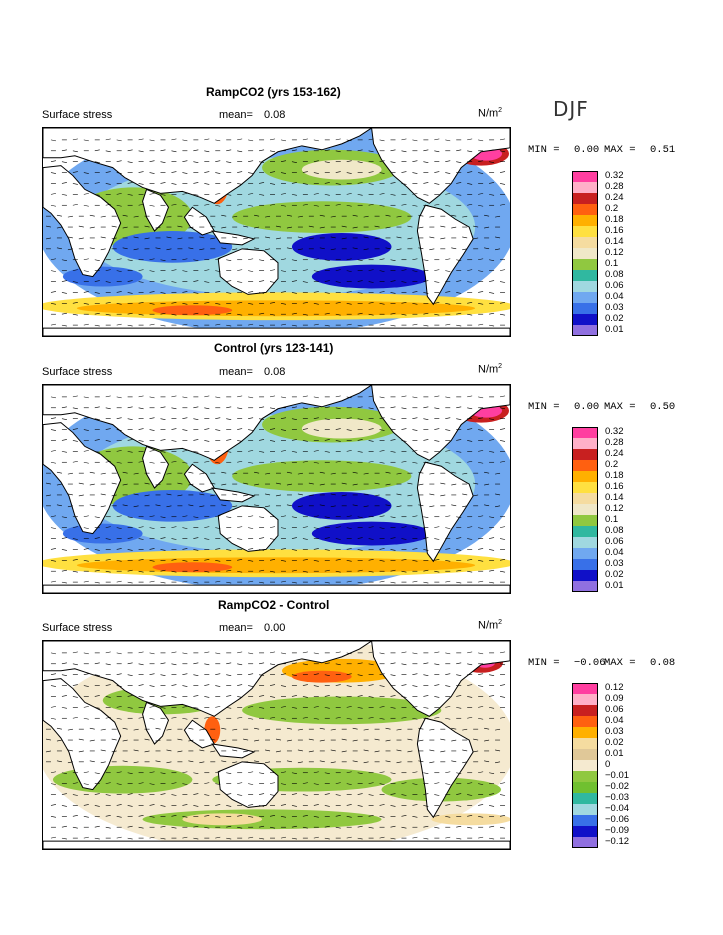 This screenshot has height=935, width=723. What do you see at coordinates (544, 663) in the screenshot?
I see `panel-3-min-label: MIN =` at bounding box center [544, 663].